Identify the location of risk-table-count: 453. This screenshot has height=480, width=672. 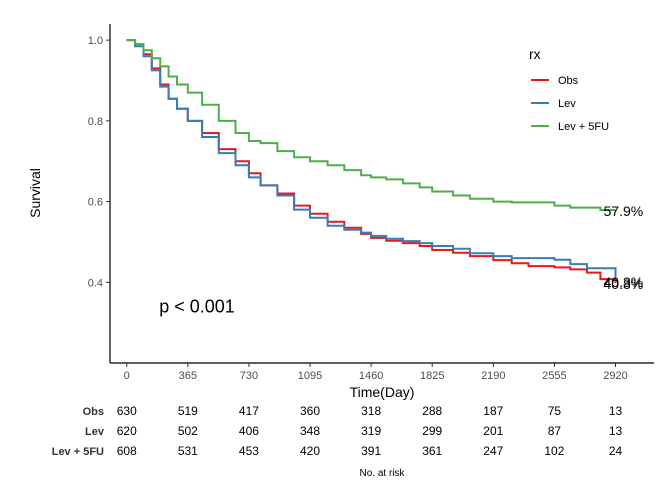
(249, 451).